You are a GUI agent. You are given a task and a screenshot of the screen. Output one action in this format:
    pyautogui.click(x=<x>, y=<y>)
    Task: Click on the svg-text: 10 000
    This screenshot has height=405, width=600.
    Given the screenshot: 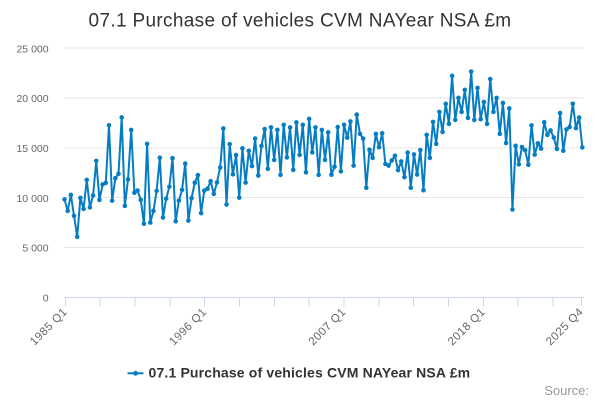 What is the action you would take?
    pyautogui.click(x=32, y=199)
    